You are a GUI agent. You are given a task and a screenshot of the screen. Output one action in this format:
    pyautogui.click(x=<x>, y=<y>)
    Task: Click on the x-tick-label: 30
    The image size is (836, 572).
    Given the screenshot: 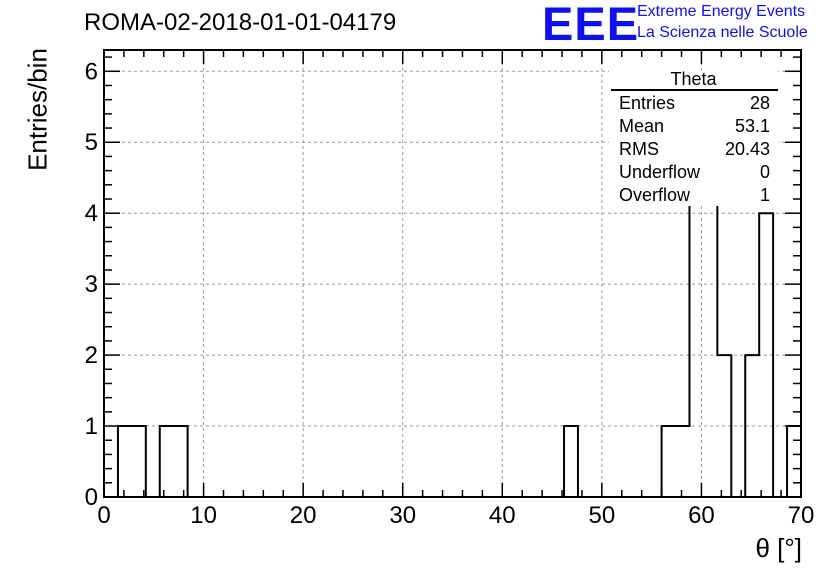 What is the action you would take?
    pyautogui.click(x=402, y=515)
    